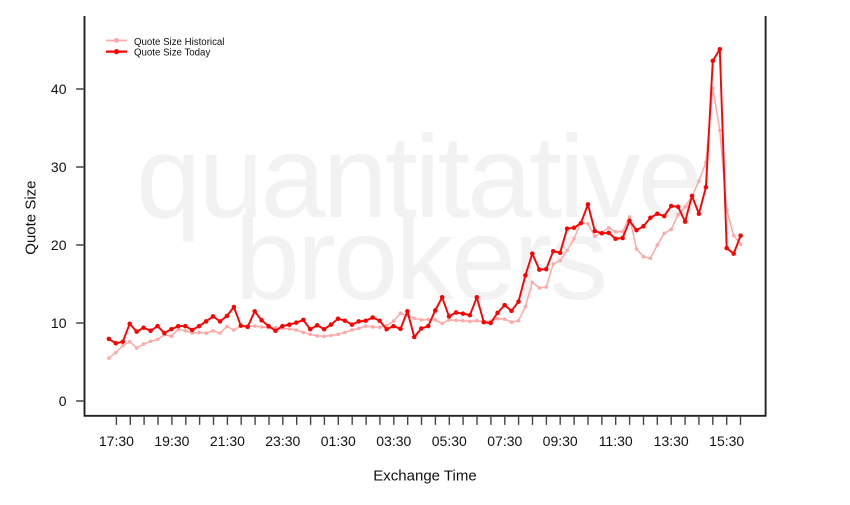 This screenshot has height=505, width=850. I want to click on svg-text: 13:30, so click(671, 441).